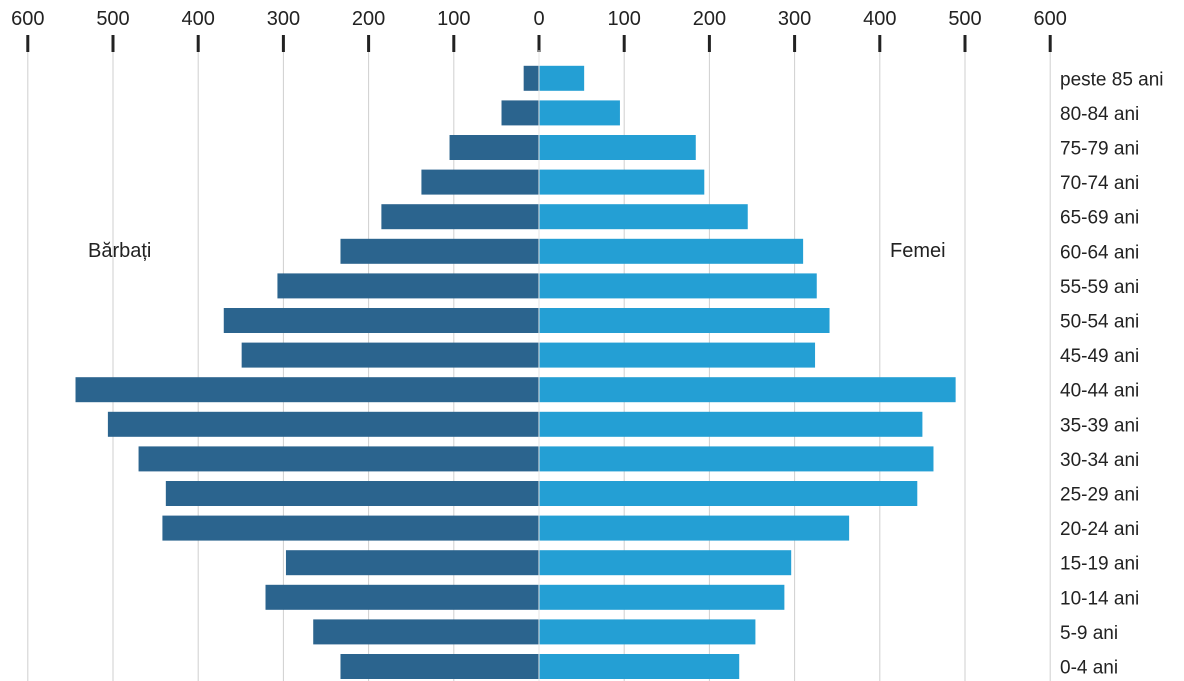 The image size is (1184, 681). Describe the element at coordinates (1099, 183) in the screenshot. I see `category-label: 70-74 ani` at that location.